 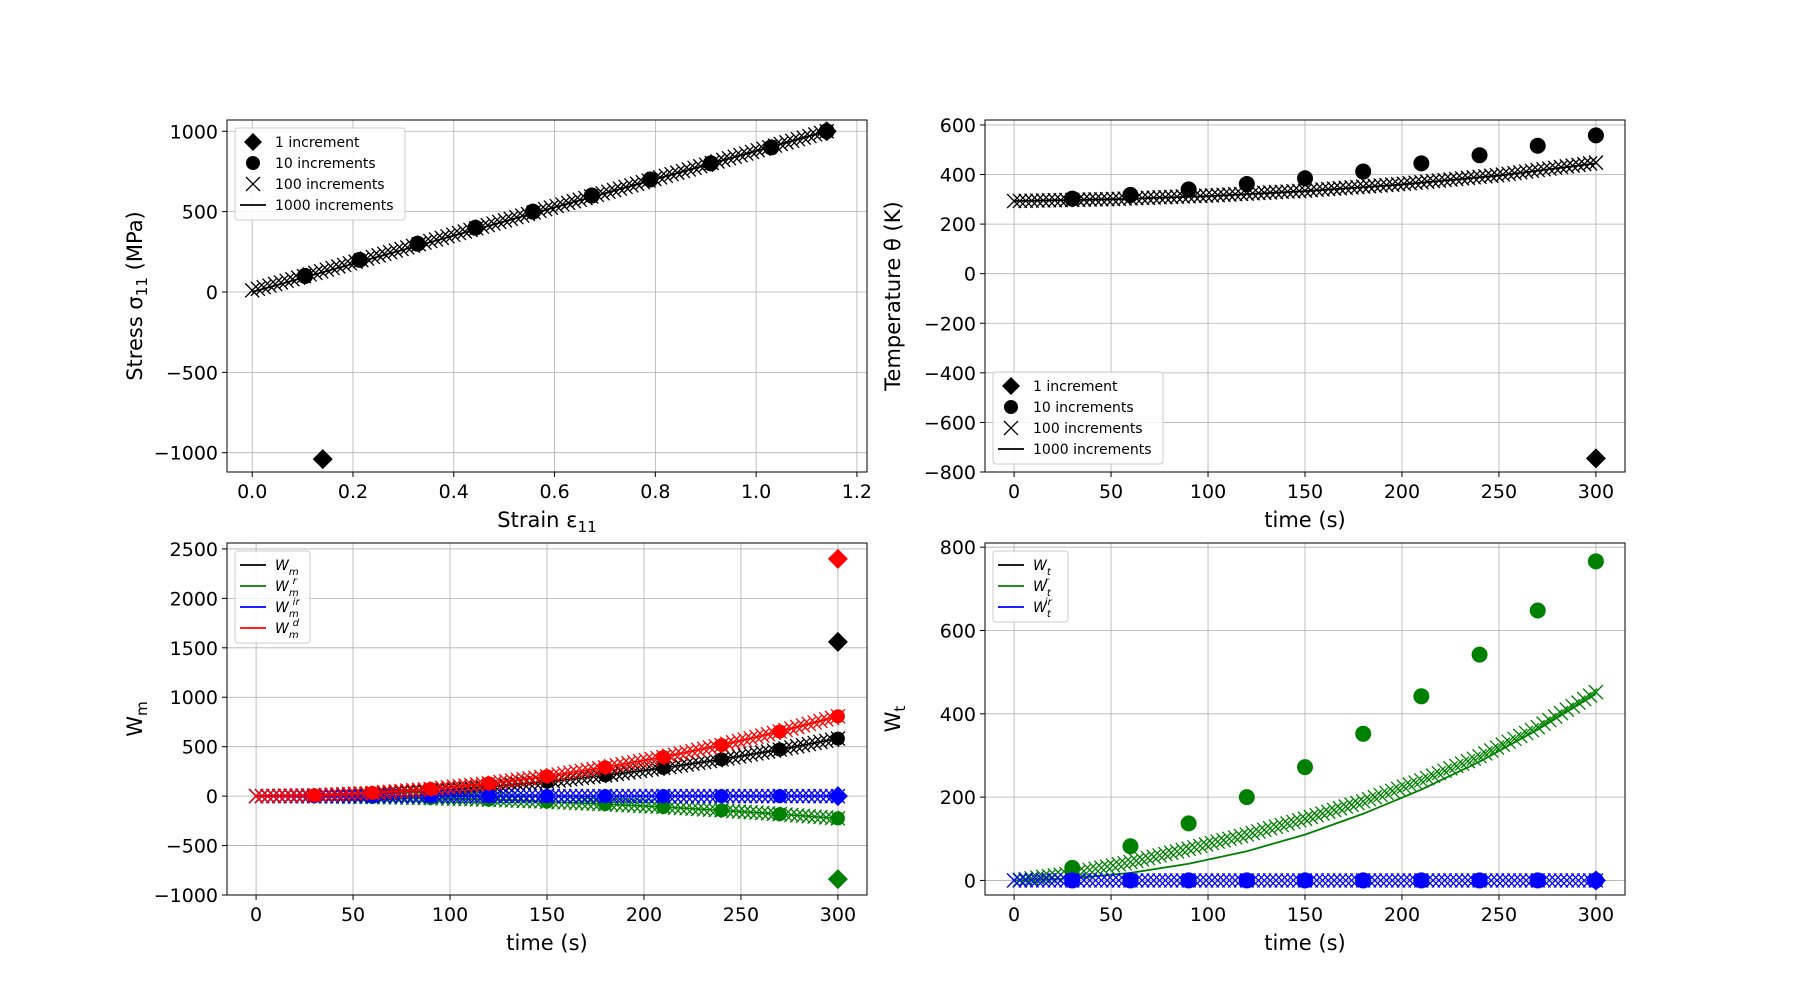 I want to click on legend-entry: Wmir, so click(x=287, y=608).